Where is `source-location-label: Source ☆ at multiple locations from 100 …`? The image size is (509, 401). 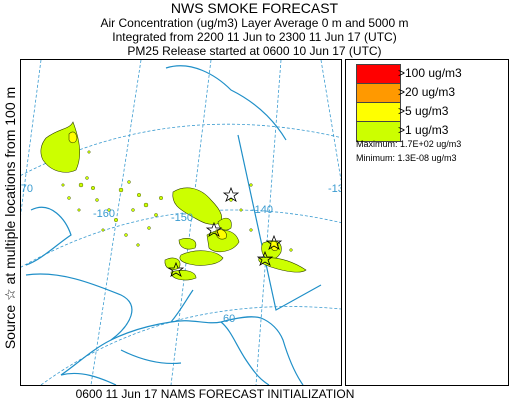 source-location-label: Source ☆ at multiple locations from 100 … is located at coordinates (10, 218).